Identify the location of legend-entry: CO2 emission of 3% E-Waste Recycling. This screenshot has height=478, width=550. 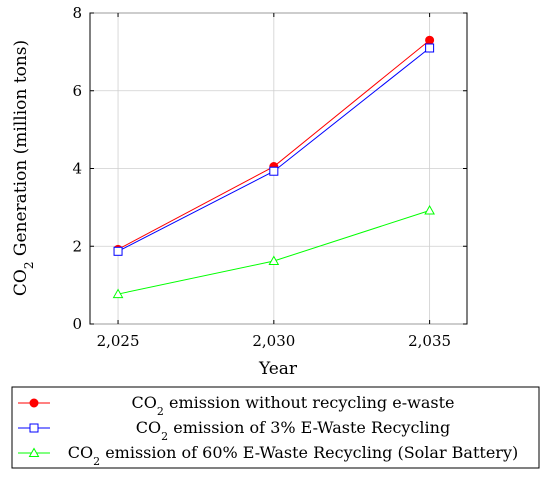
(234, 430).